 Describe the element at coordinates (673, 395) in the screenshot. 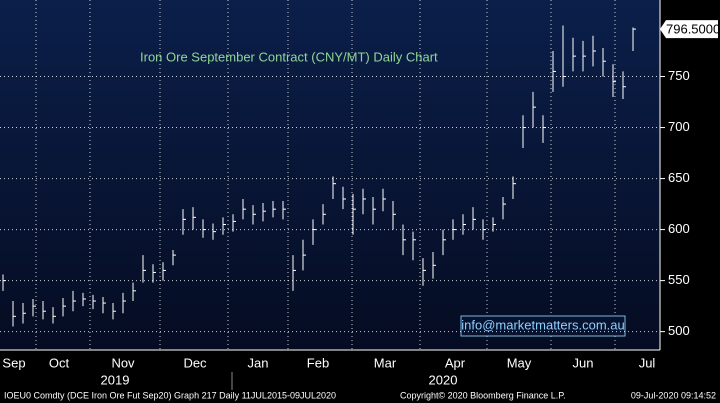

I see `footer-right: 09-Jul-2020 09:14:52` at that location.